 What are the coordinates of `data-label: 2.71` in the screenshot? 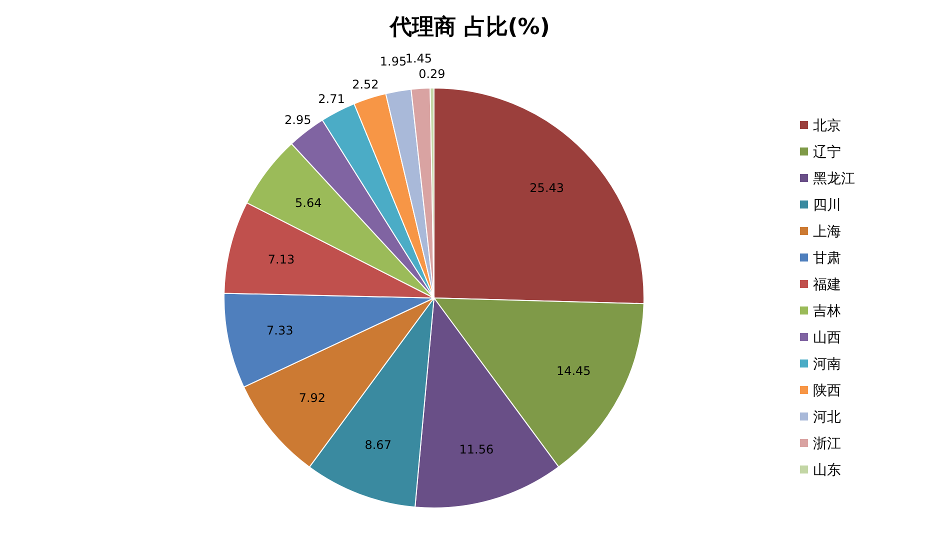 It's located at (331, 99).